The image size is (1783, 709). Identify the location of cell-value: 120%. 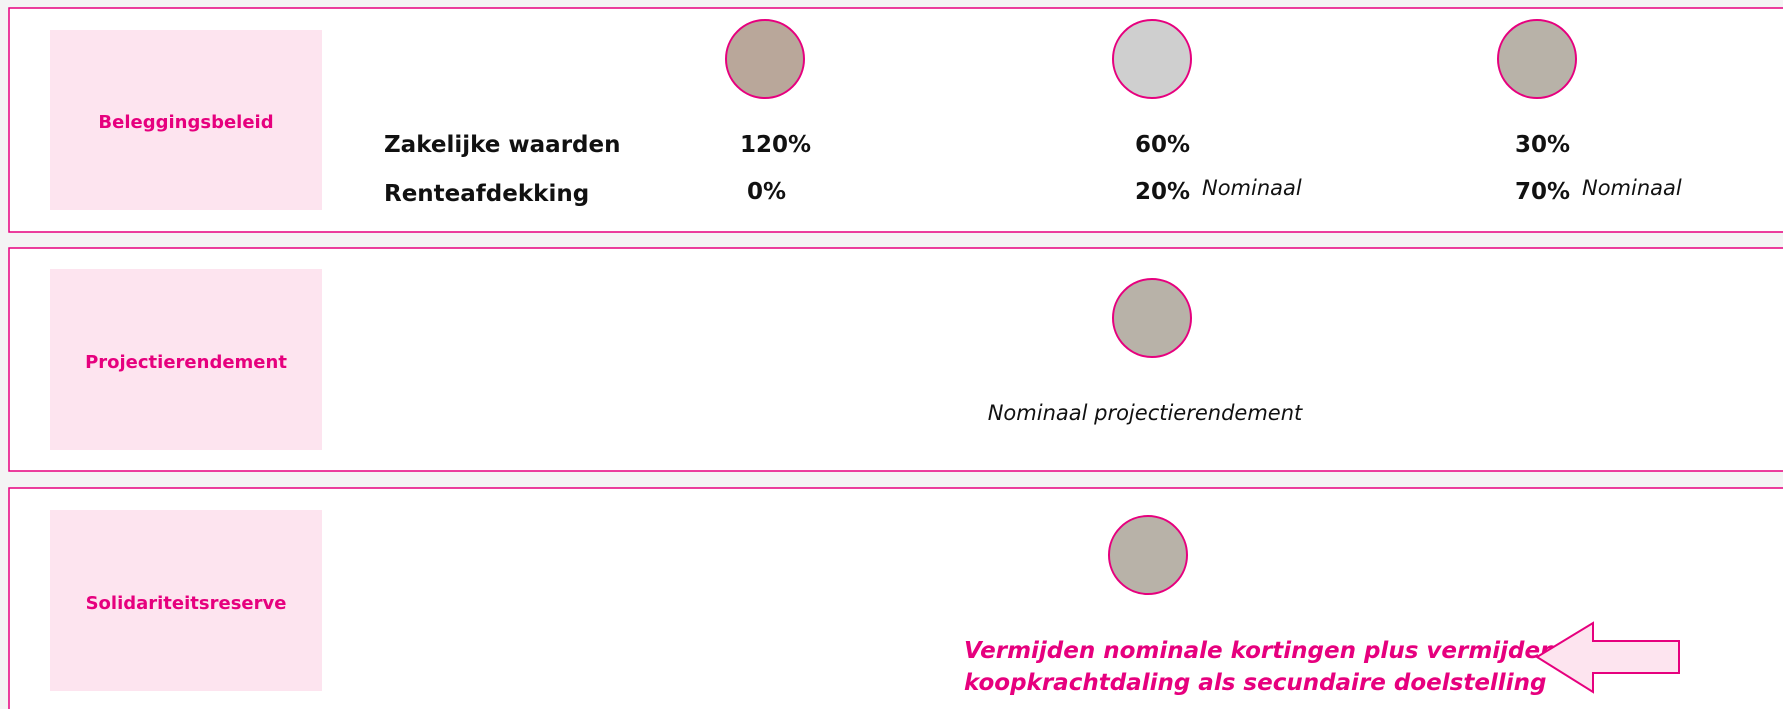
(775, 145).